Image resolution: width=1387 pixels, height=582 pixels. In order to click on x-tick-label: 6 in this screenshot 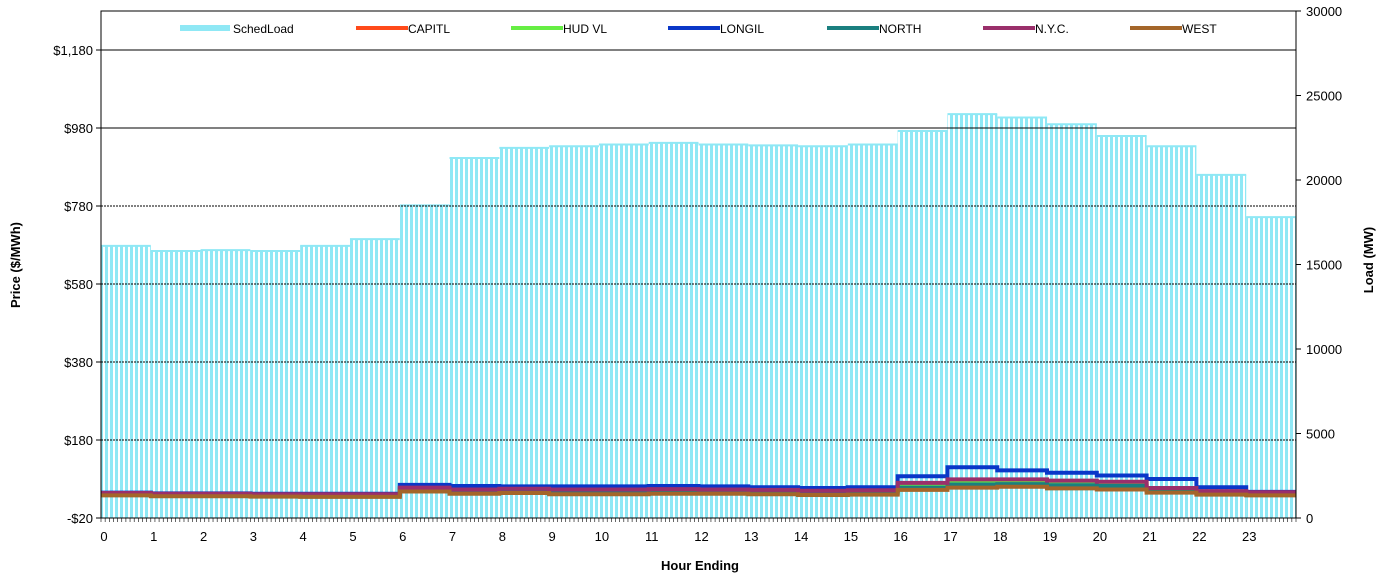, I will do `click(402, 536)`.